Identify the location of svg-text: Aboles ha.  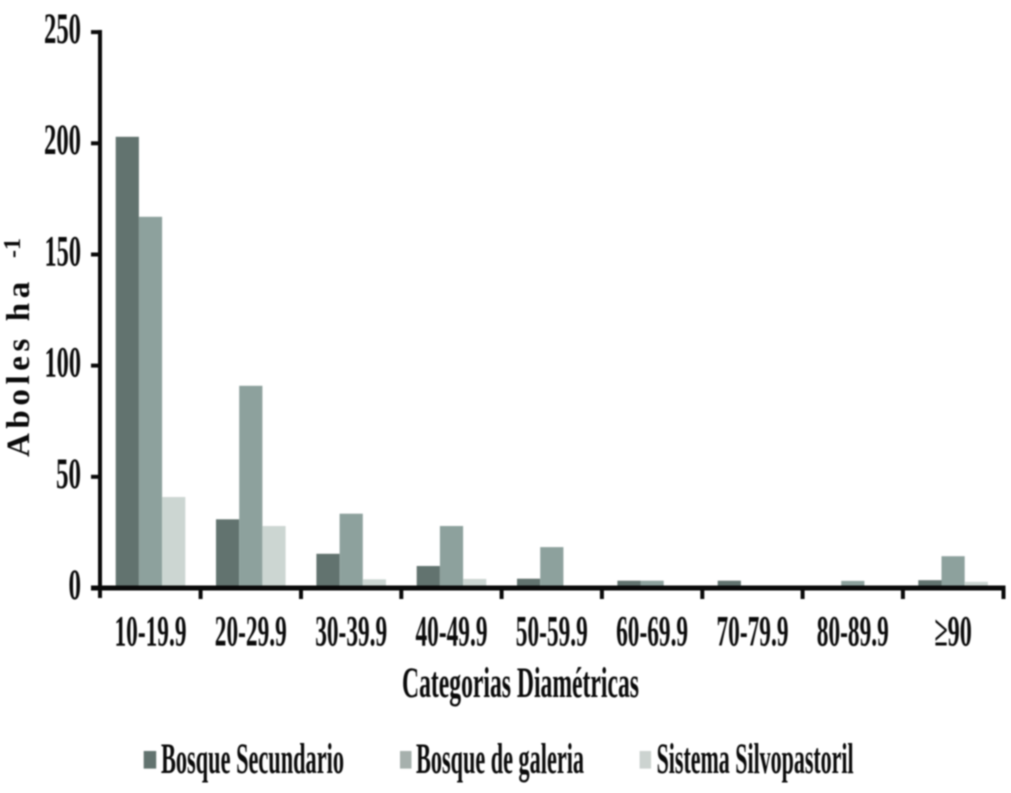
(19, 367).